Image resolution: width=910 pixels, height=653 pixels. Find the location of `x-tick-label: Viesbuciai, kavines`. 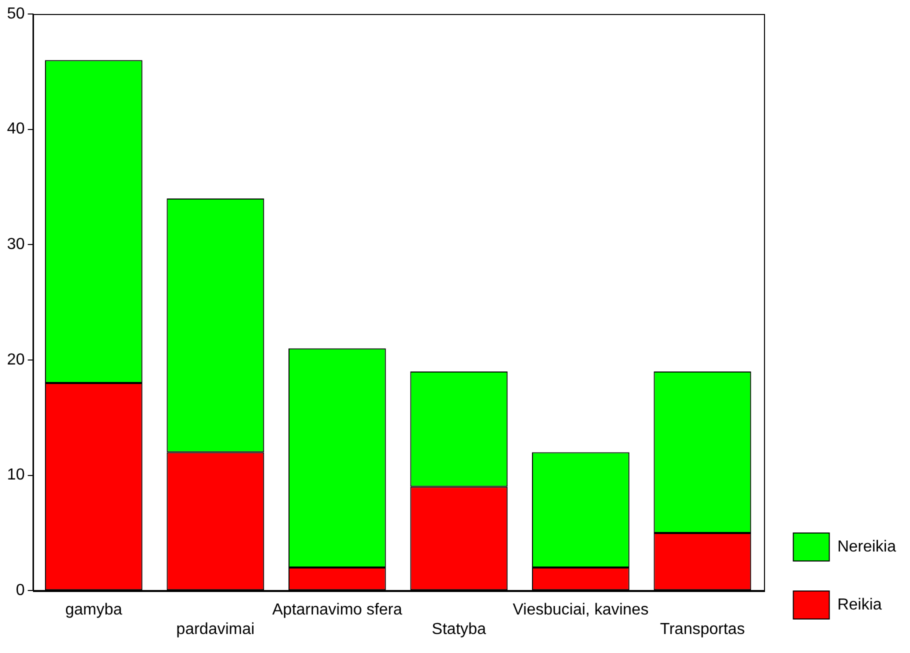

x-tick-label: Viesbuciai, kavines is located at coordinates (580, 610).